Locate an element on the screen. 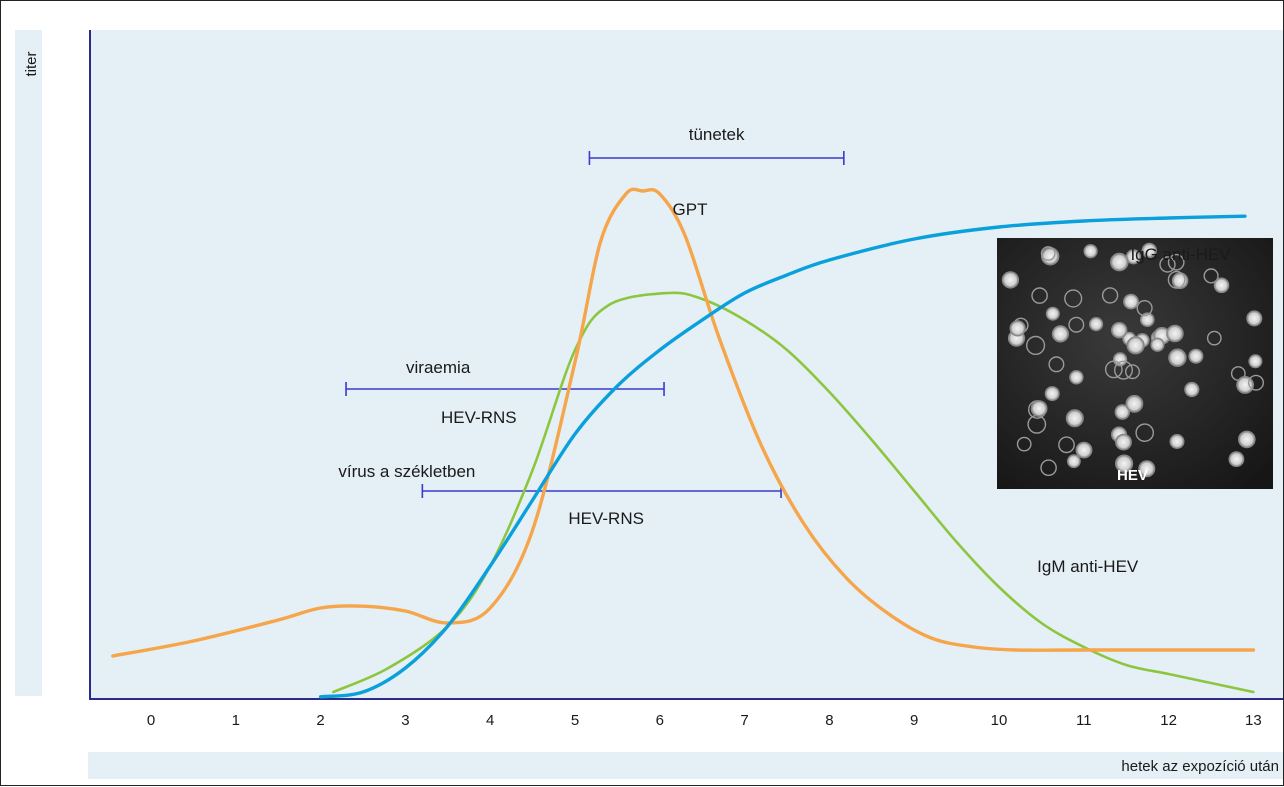 The width and height of the screenshot is (1284, 787). series-annotation: IgG anti-HEV is located at coordinates (1180, 254).